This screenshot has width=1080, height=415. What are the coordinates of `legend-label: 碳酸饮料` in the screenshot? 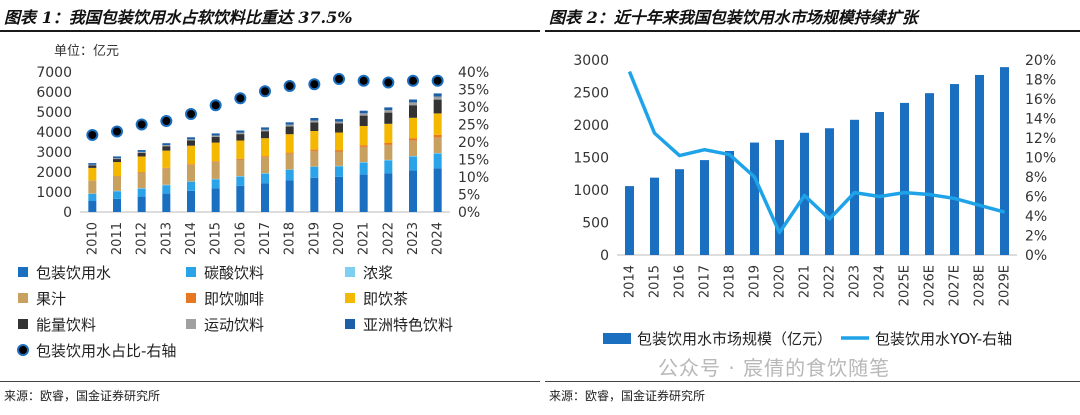 It's located at (234, 273).